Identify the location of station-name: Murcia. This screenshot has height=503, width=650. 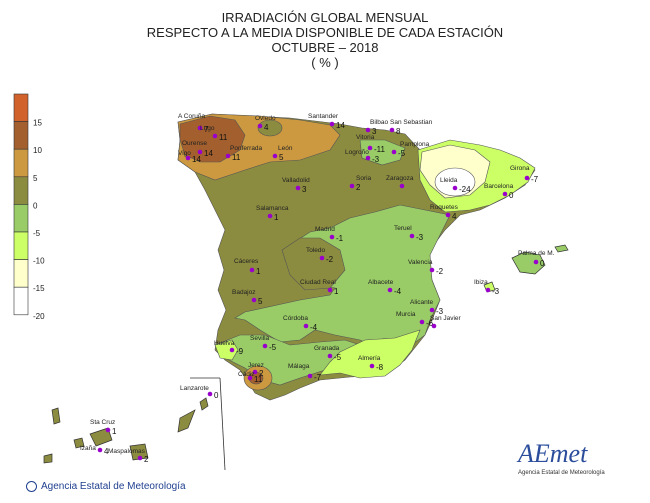
(406, 314).